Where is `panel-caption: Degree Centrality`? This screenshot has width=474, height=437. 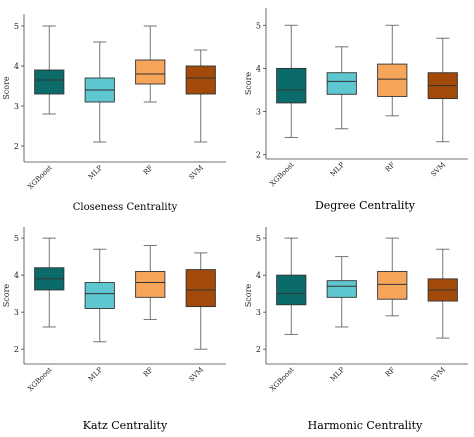 panel-caption: Degree Centrality is located at coordinates (365, 205).